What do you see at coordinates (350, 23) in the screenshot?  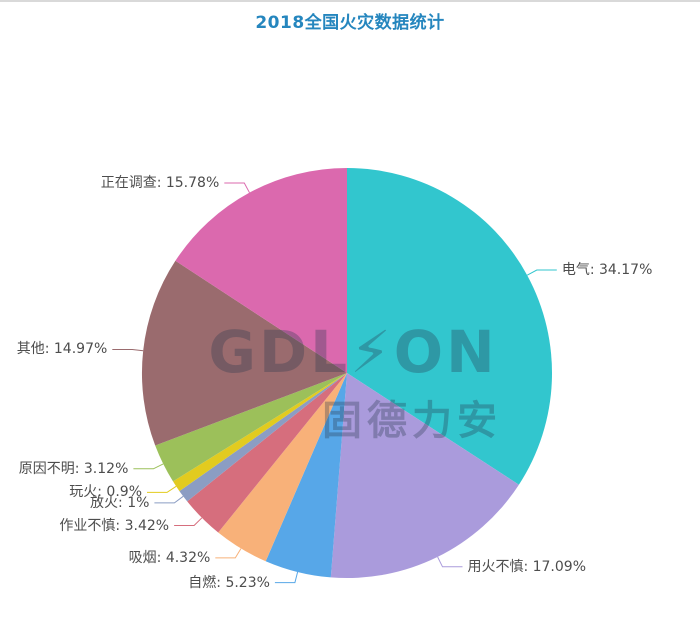 I see `chart-title: 2018全国火灾数据统计` at bounding box center [350, 23].